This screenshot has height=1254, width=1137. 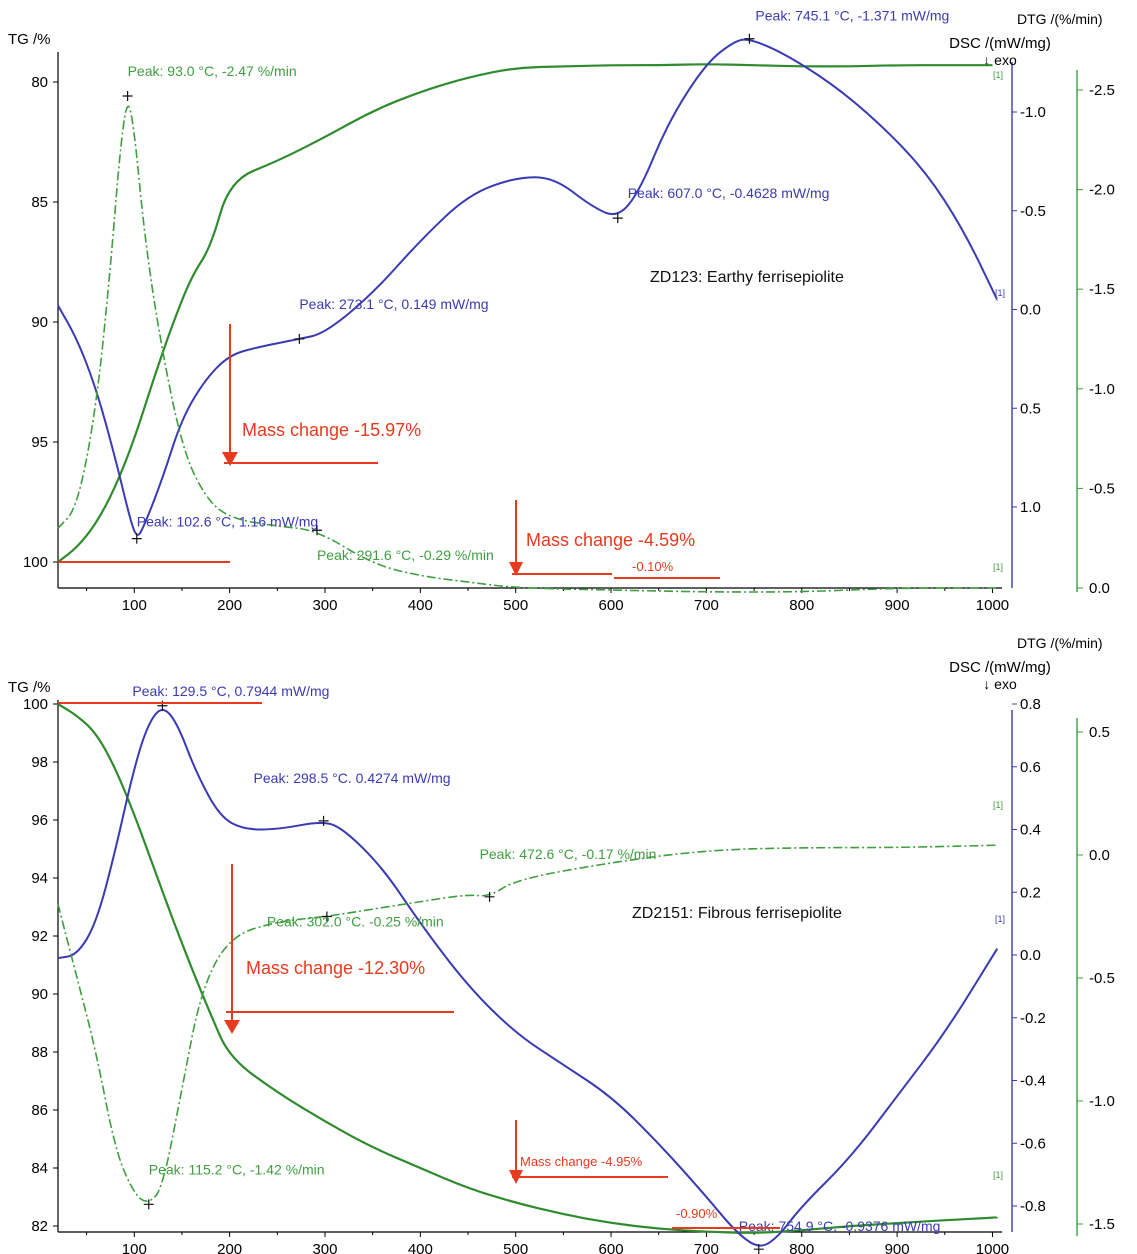 I want to click on peak-label: Peak: 754.9 °C, -0.9376 mW/mg, so click(x=840, y=1226).